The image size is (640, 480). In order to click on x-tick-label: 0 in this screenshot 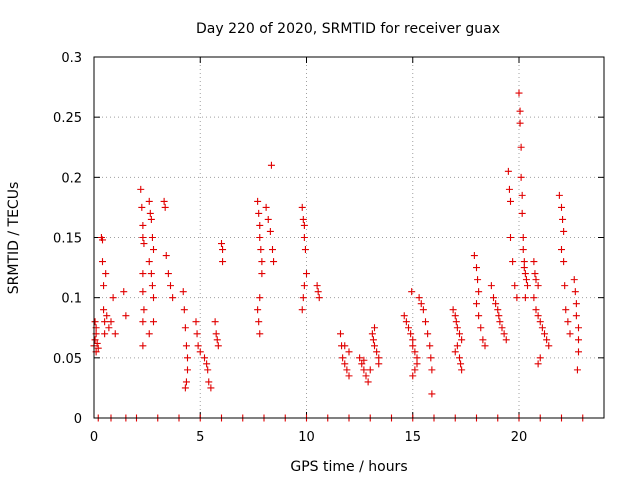, I will do `click(94, 437)`.